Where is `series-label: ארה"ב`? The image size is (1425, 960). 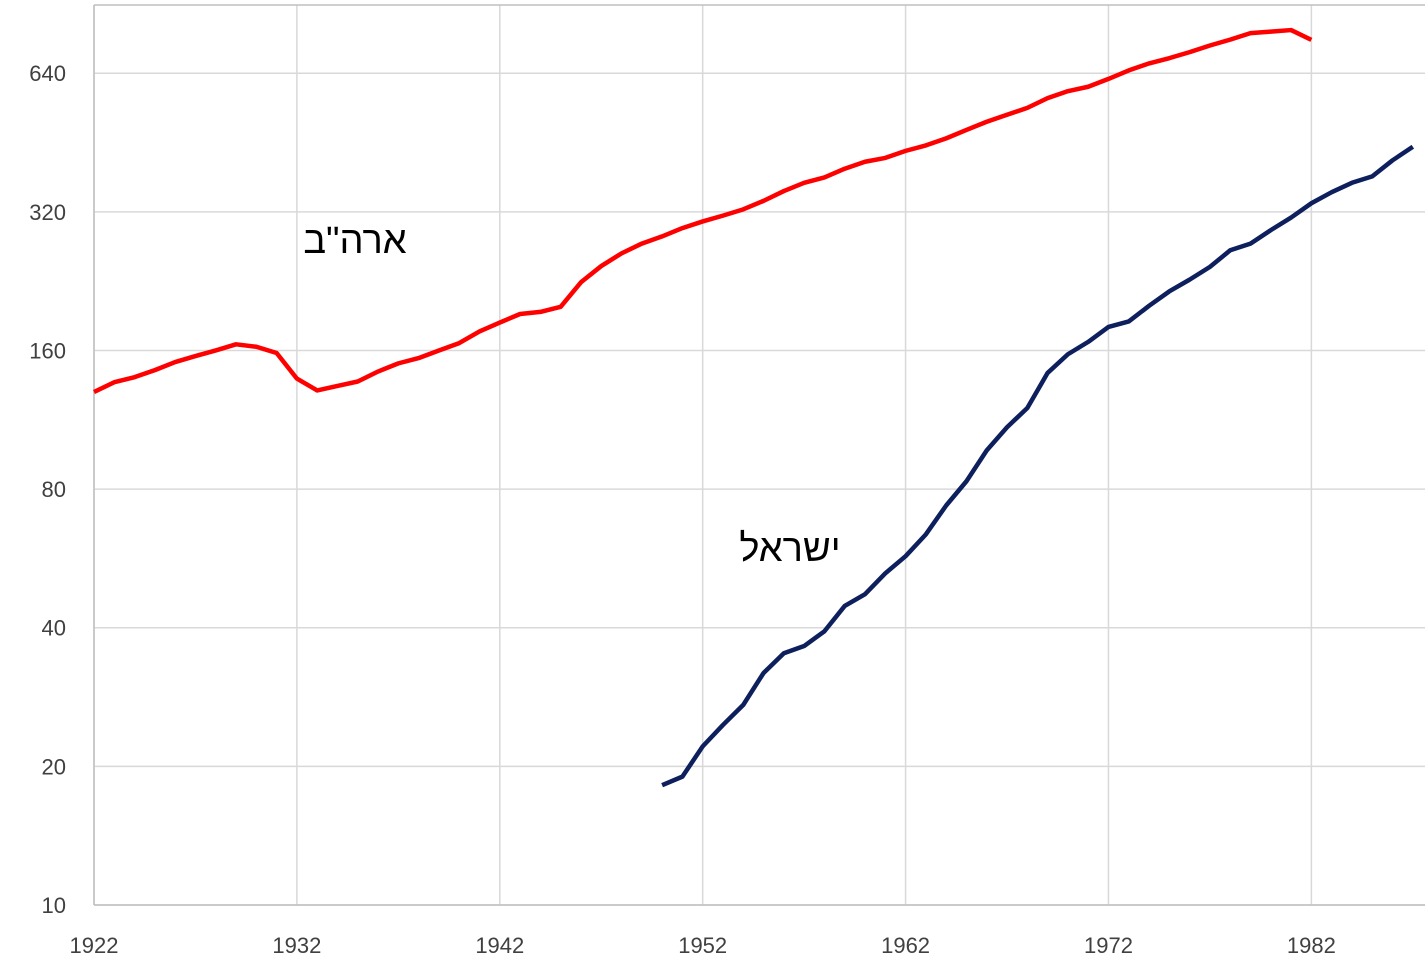
series-label: ארה"ב is located at coordinates (354, 241).